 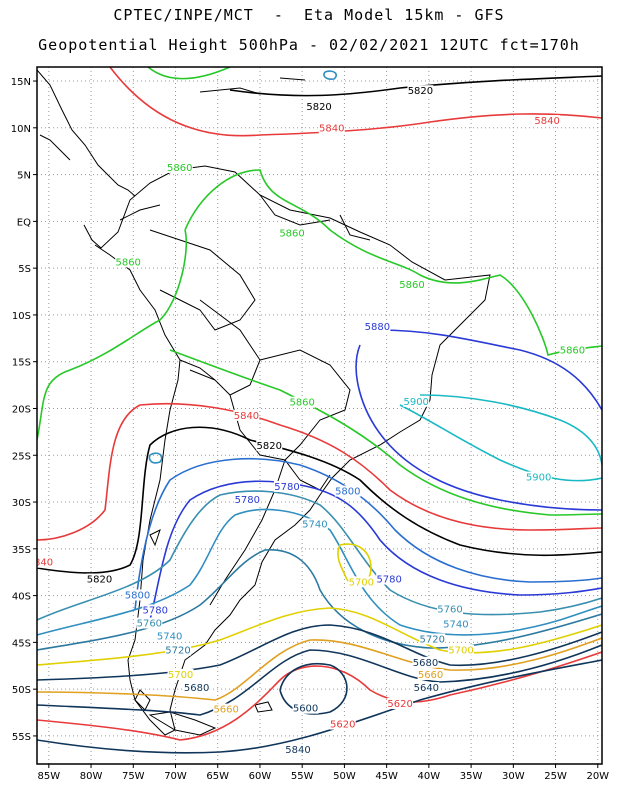 I want to click on lon-tick-label: 85W, so click(x=49, y=776).